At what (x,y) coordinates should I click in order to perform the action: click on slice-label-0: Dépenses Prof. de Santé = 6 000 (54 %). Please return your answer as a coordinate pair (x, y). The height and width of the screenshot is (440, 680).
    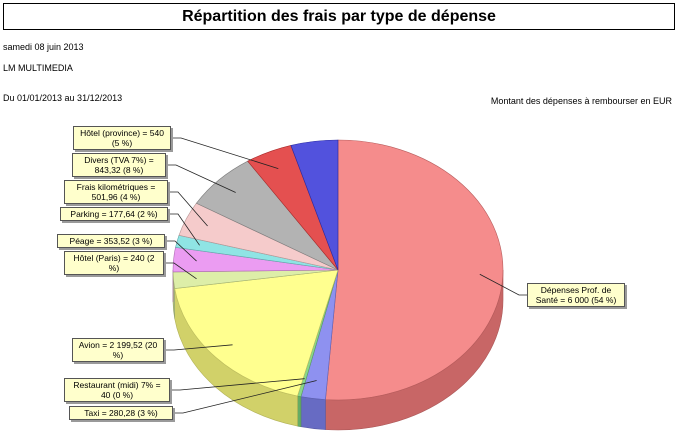
    Looking at the image, I should click on (576, 295).